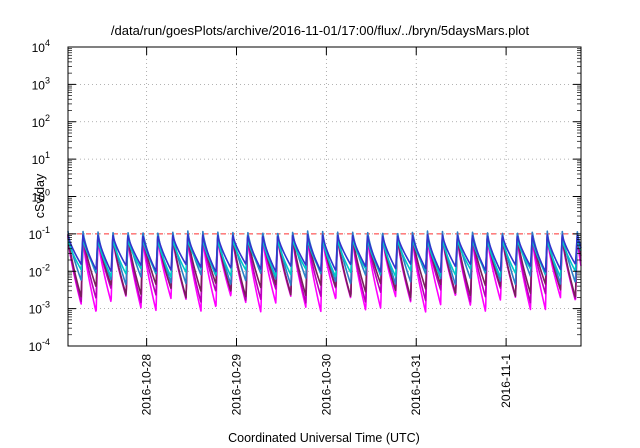 The height and width of the screenshot is (448, 640). I want to click on y-tick-label: 10⁻¹, so click(39, 233).